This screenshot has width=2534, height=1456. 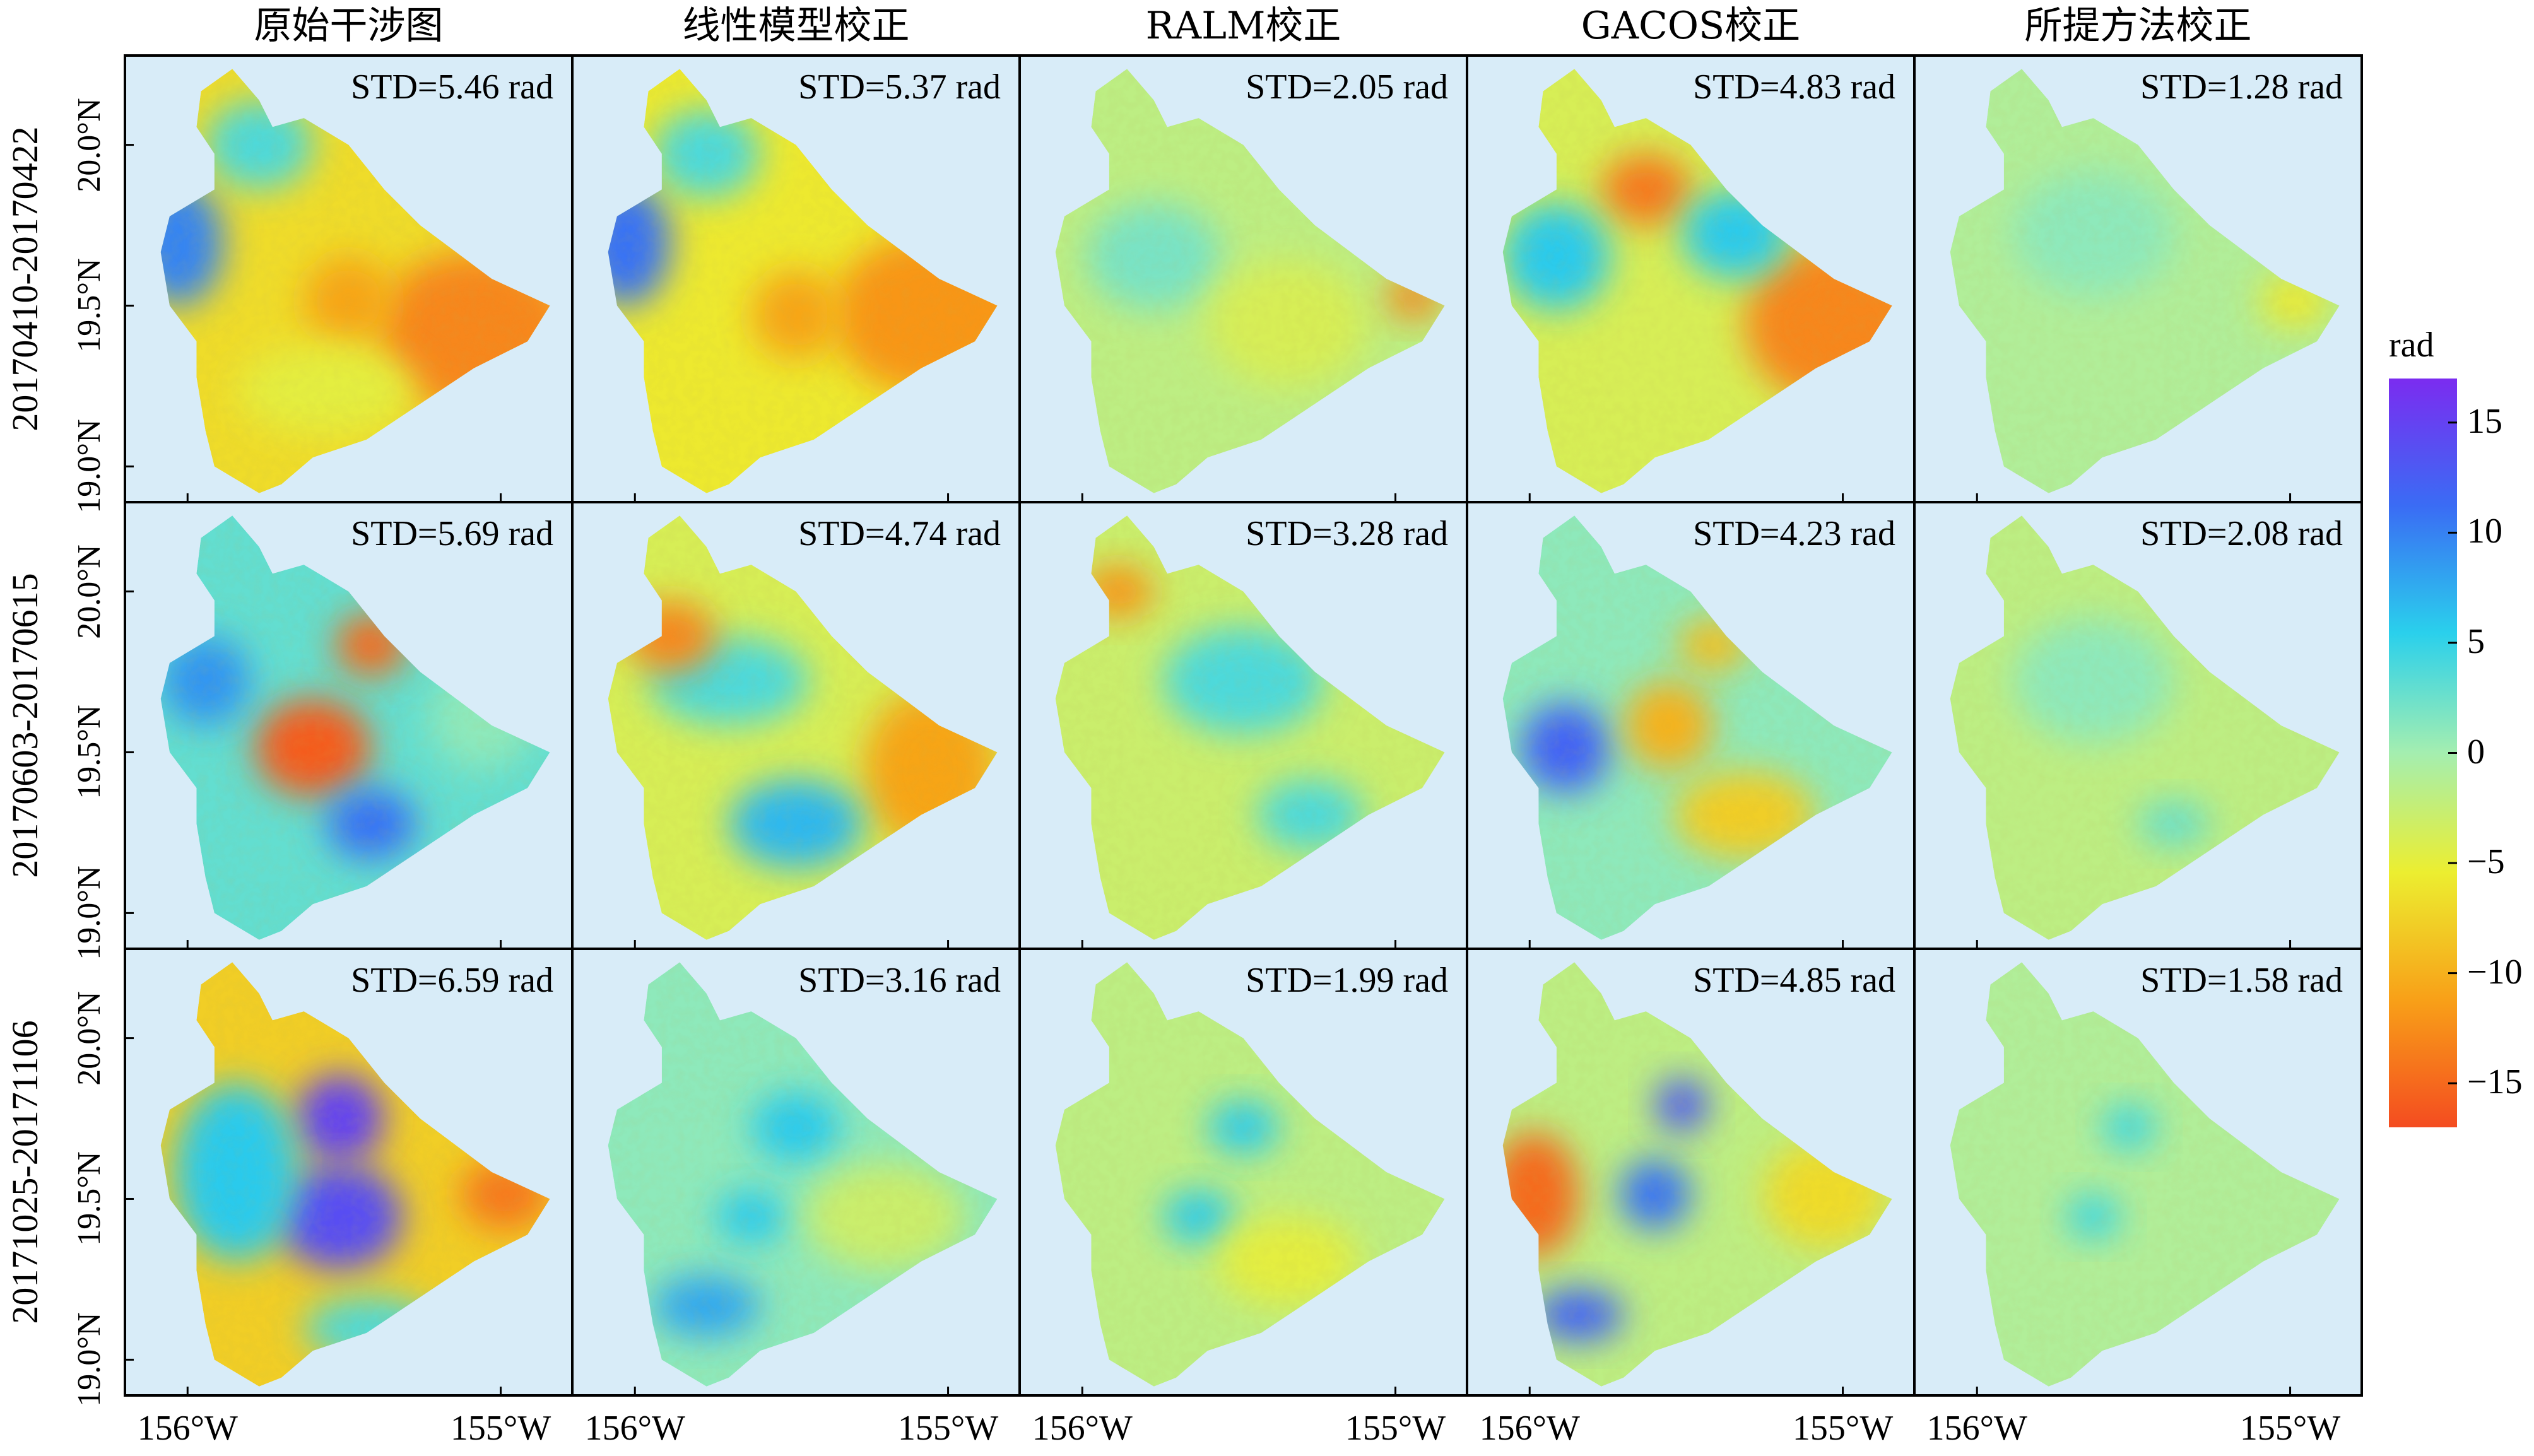 What do you see at coordinates (452, 87) in the screenshot?
I see `std-label: STD=5.46 rad` at bounding box center [452, 87].